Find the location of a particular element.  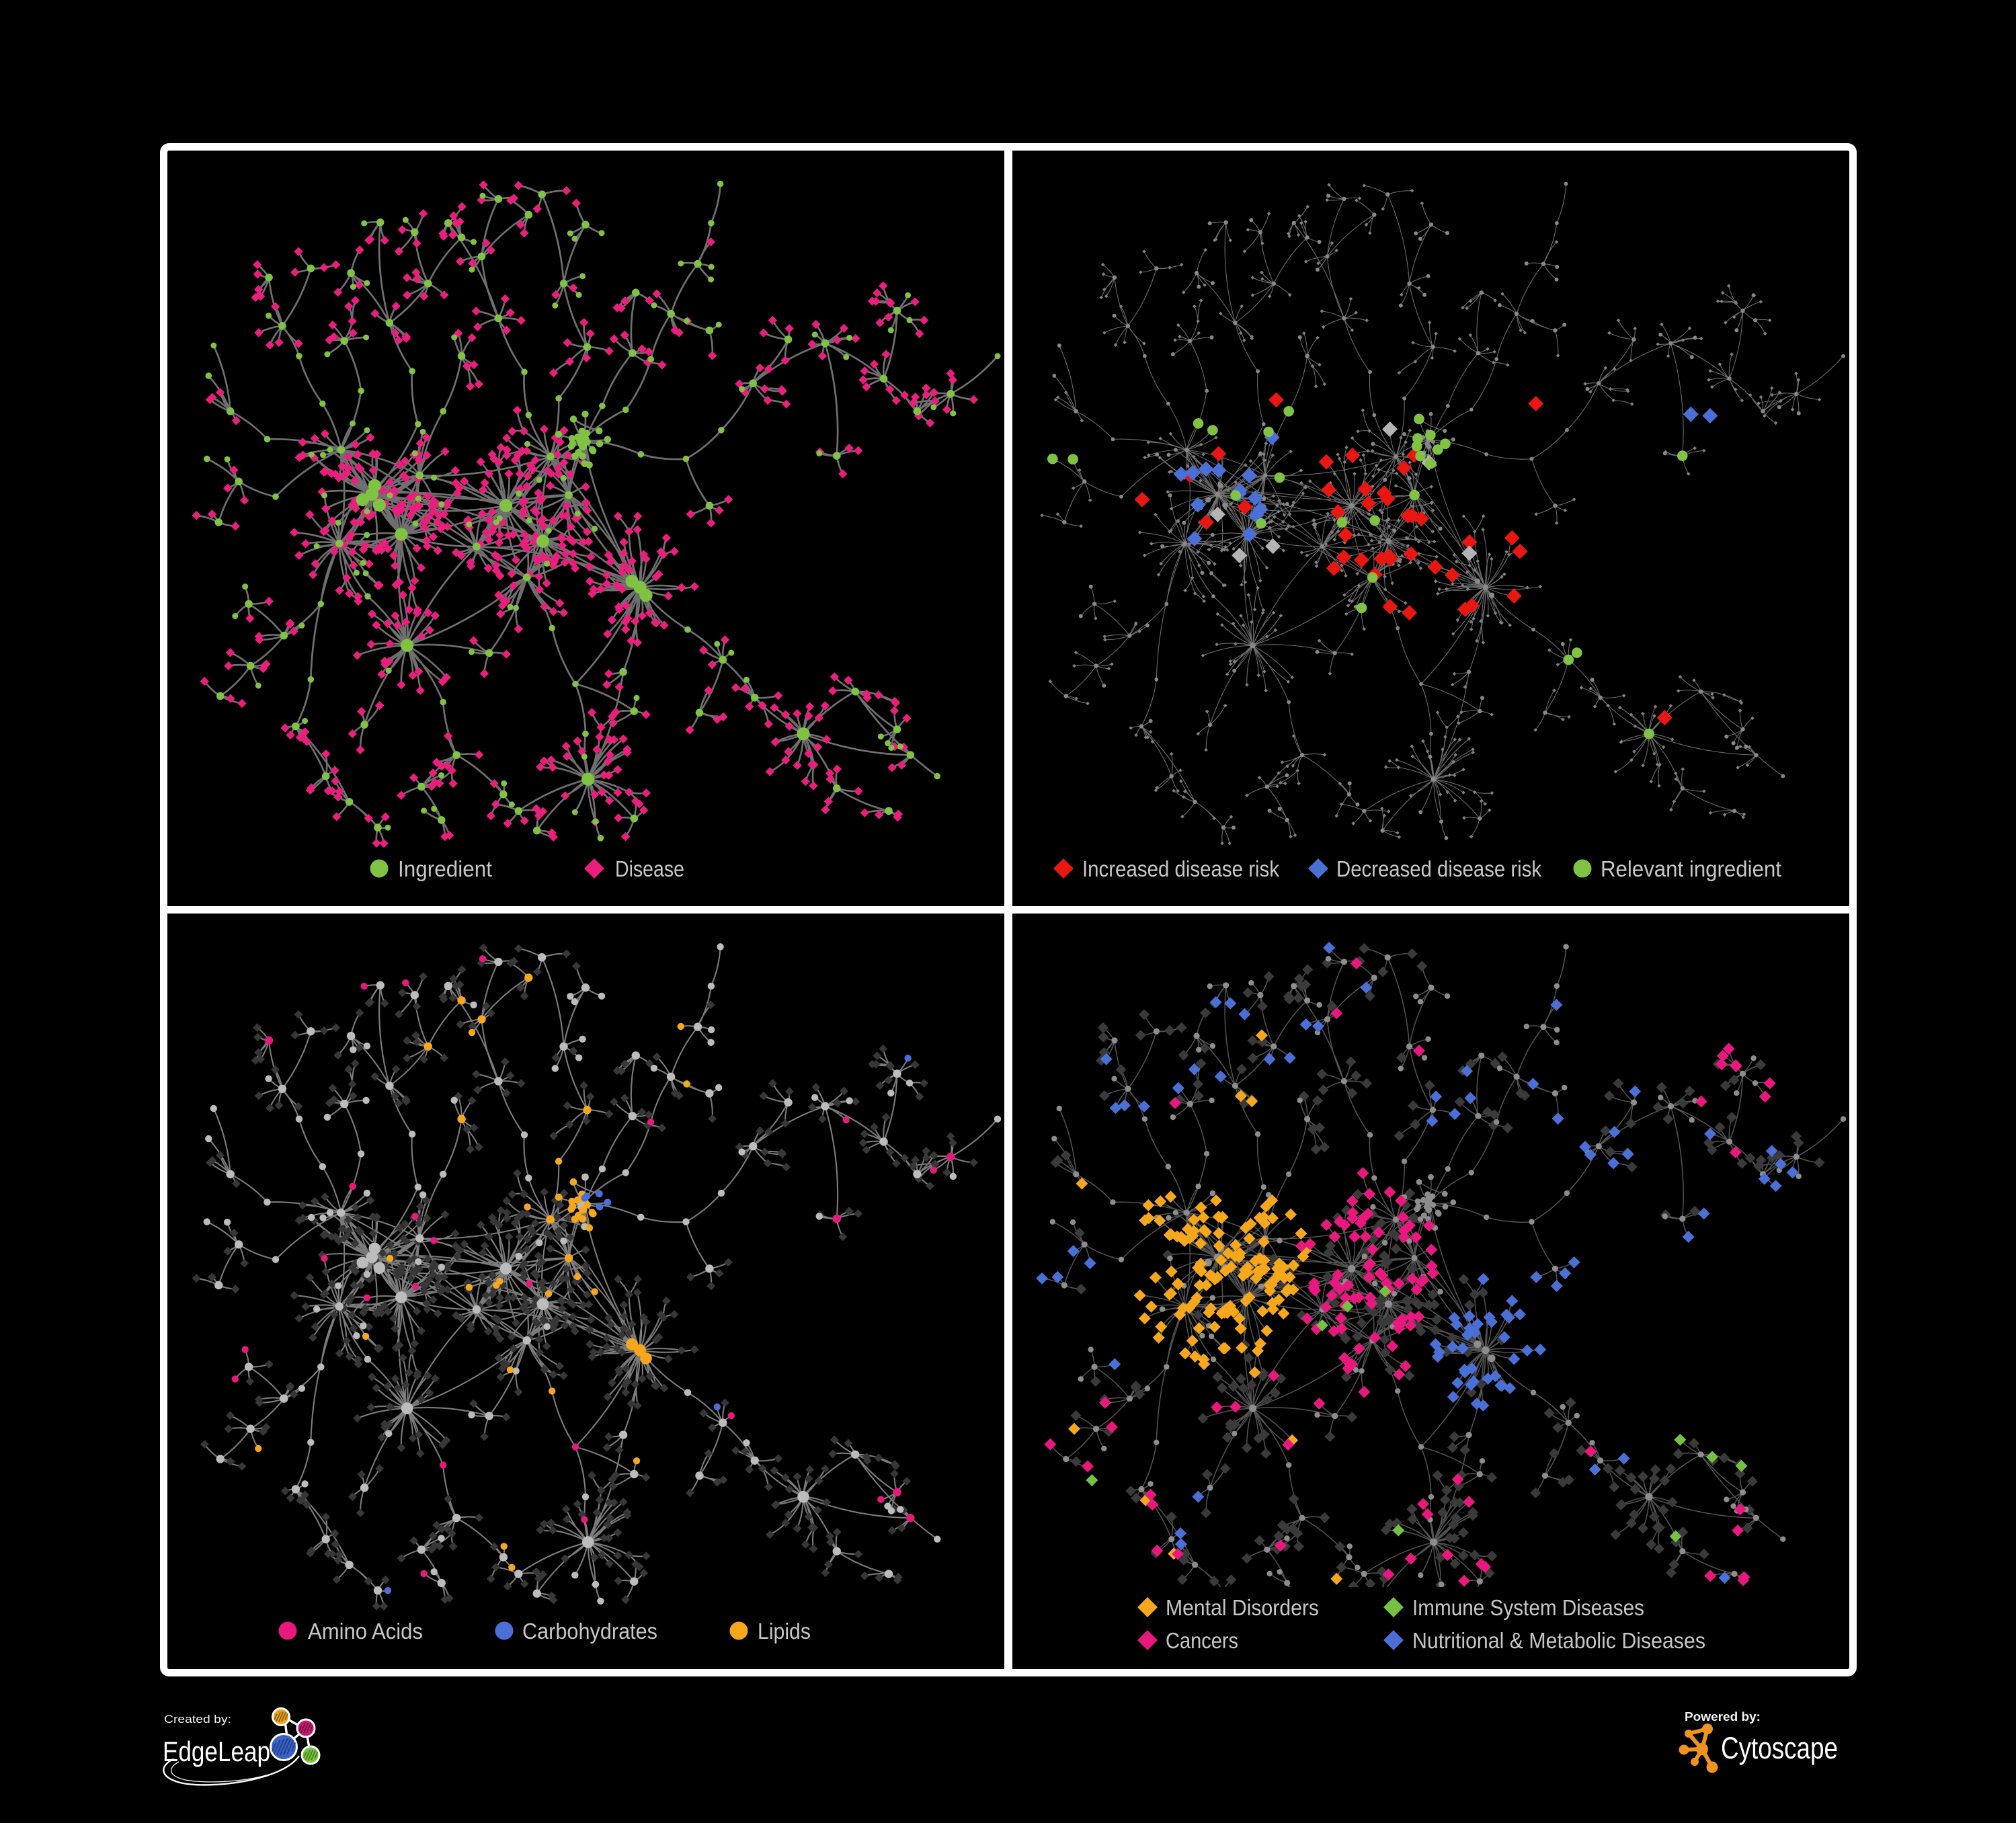

svg-text: EdgeLeap is located at coordinates (216, 1751).